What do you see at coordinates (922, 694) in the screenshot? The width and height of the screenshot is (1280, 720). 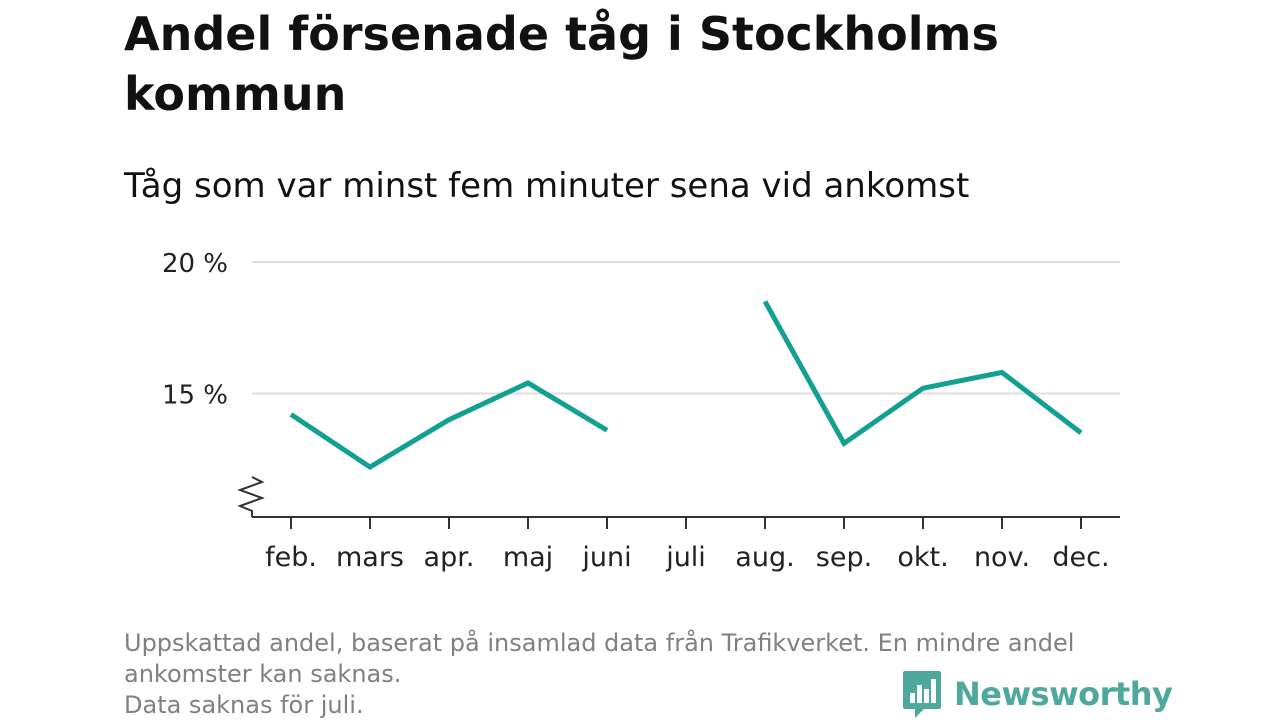 I see `bar-chart-speech-bubble-icon` at bounding box center [922, 694].